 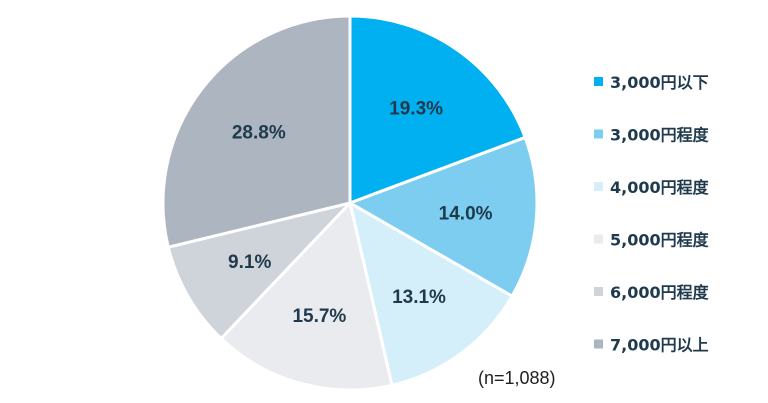 What do you see at coordinates (660, 135) in the screenshot?
I see `legend-label-2: 3,000円程度` at bounding box center [660, 135].